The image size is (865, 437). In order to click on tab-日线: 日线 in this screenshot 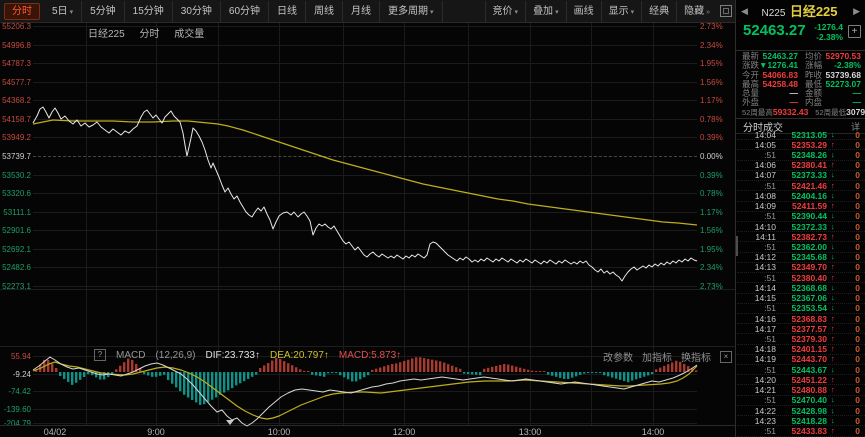, I will do `click(288, 11)`.